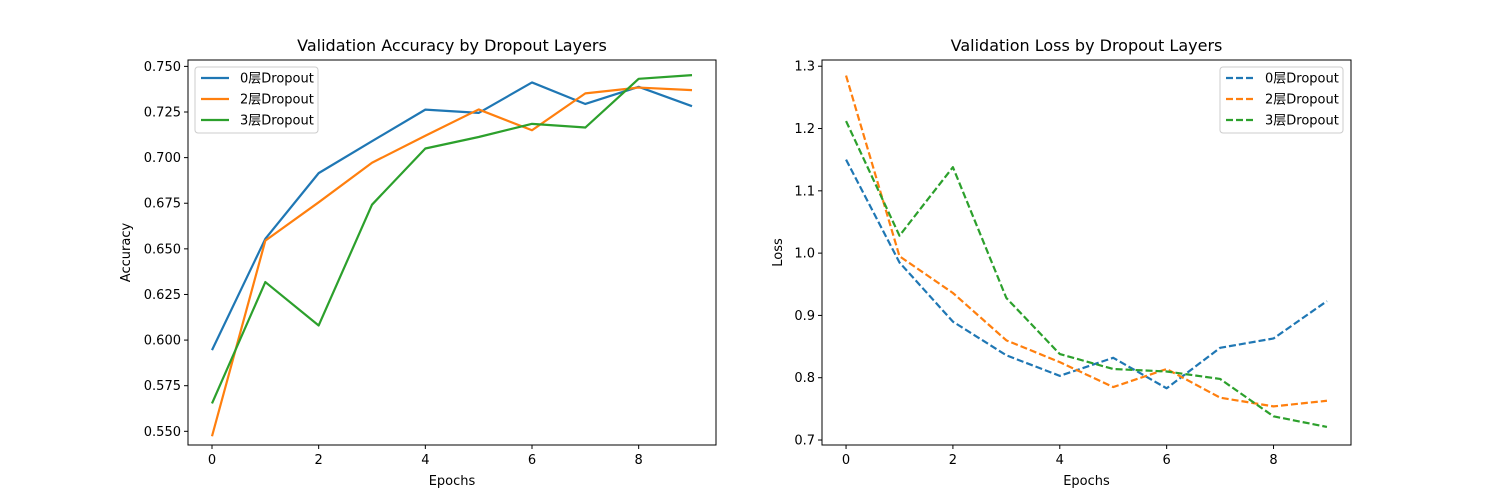  Describe the element at coordinates (804, 129) in the screenshot. I see `y-tick-label: 1.2` at that location.